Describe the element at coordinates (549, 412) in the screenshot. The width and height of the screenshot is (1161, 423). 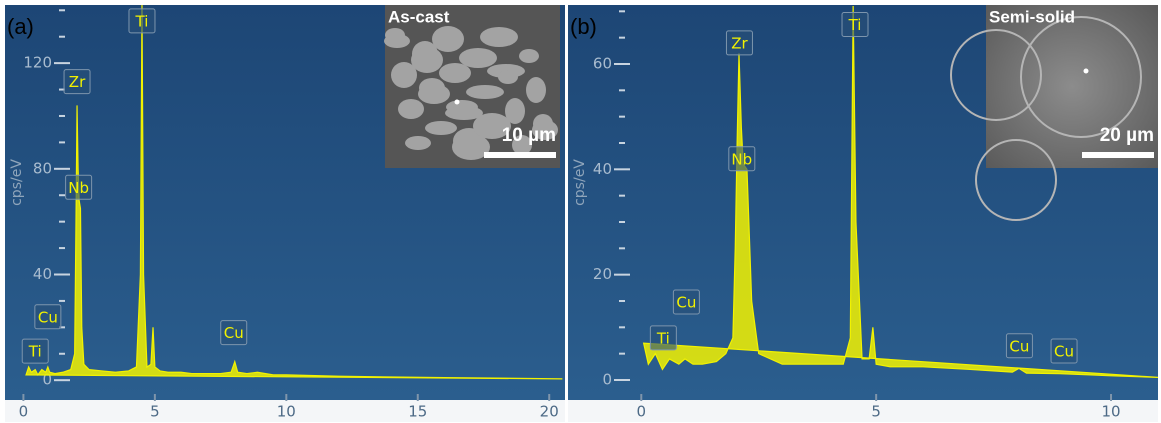
I see `x-tick-label: 20` at that location.